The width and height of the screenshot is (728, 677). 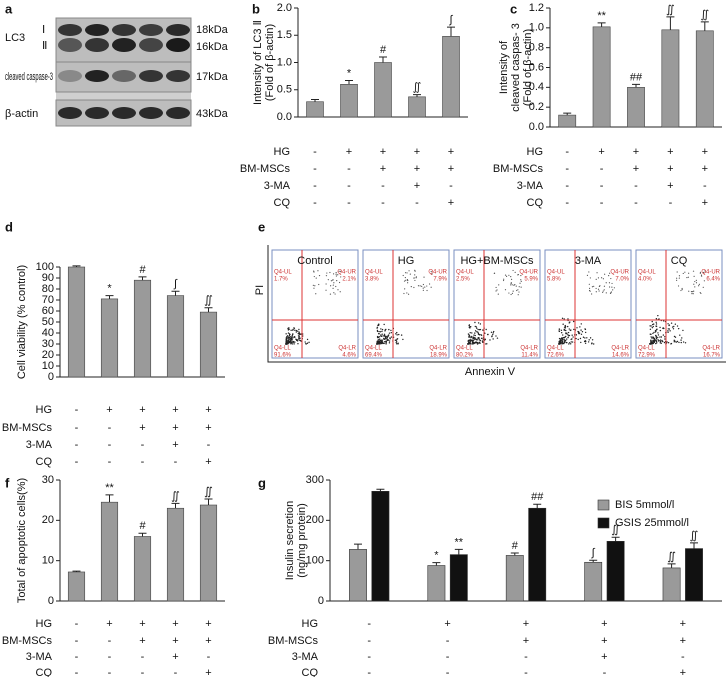 What do you see at coordinates (529, 356) in the screenshot?
I see `quadrant-percent: 11.4%` at bounding box center [529, 356].